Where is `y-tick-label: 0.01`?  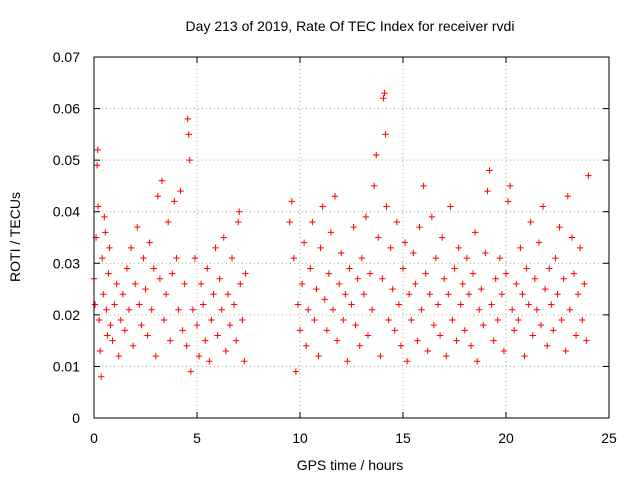
y-tick-label: 0.01 is located at coordinates (66, 366).